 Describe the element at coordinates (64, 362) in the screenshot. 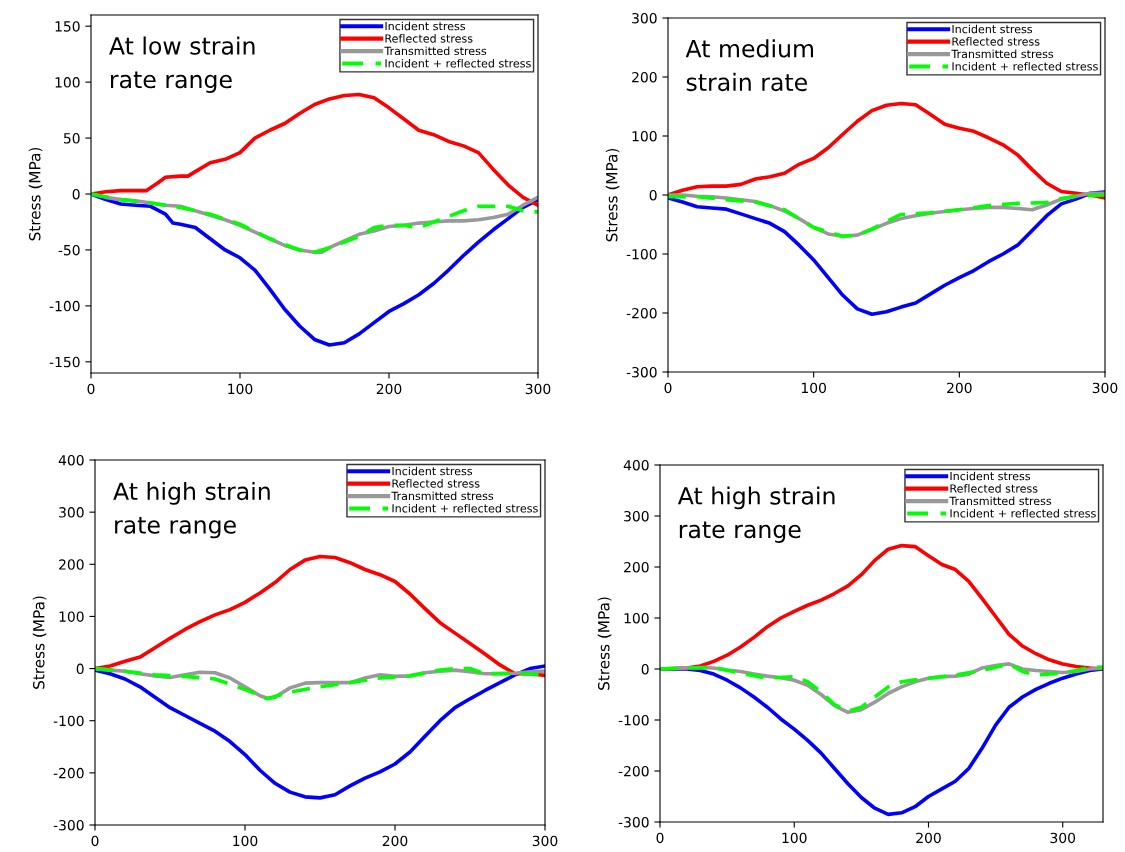

I see `y-tick-label: -150` at that location.